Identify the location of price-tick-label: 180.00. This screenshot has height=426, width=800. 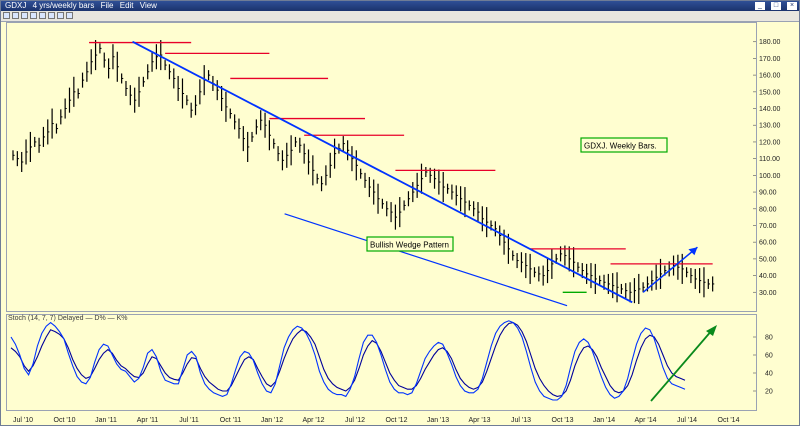
(770, 42).